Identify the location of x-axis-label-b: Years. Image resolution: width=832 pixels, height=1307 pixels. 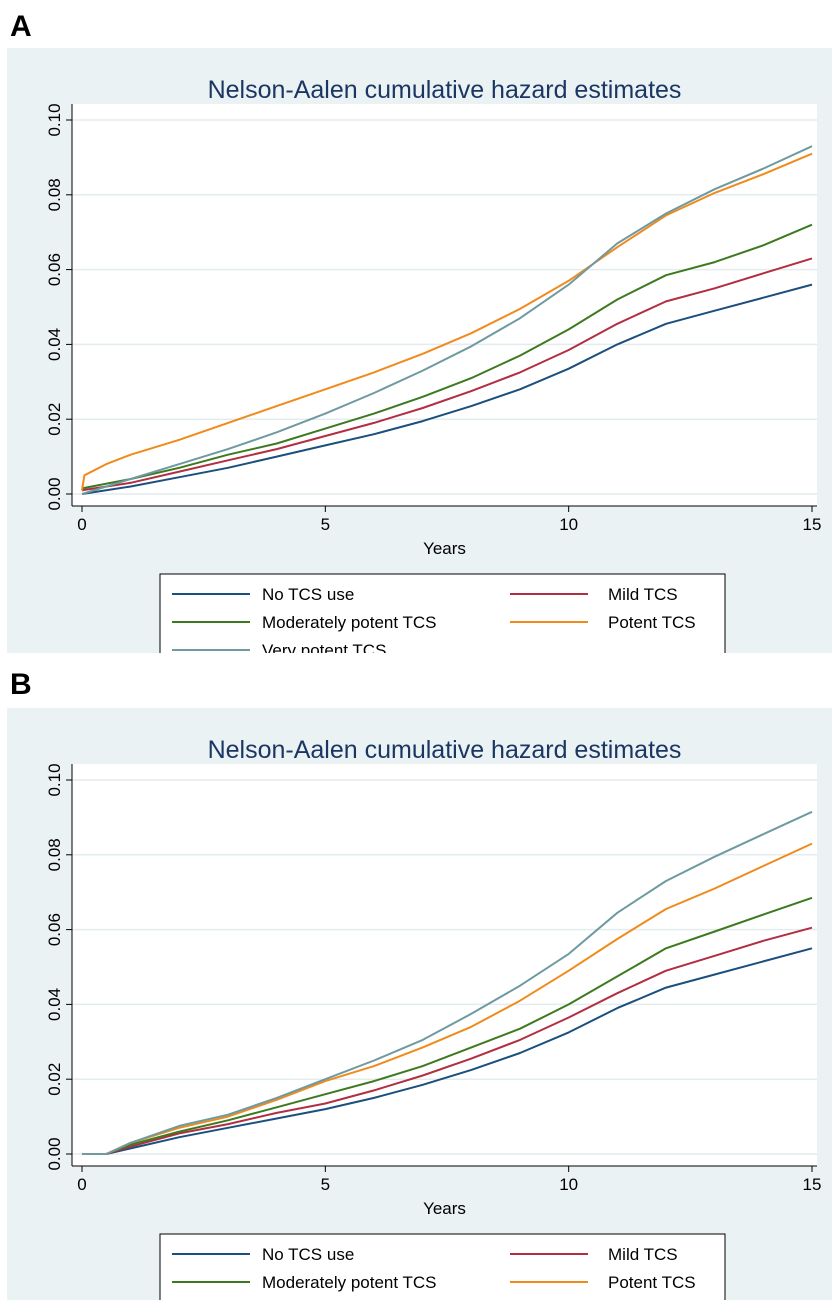
(444, 1208).